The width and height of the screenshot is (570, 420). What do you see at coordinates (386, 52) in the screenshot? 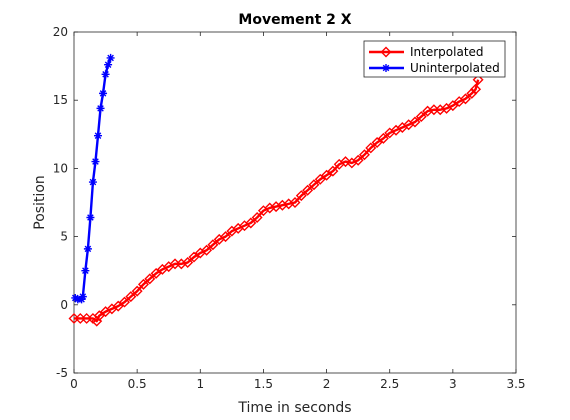
I see `legend-marker-interpolated` at bounding box center [386, 52].